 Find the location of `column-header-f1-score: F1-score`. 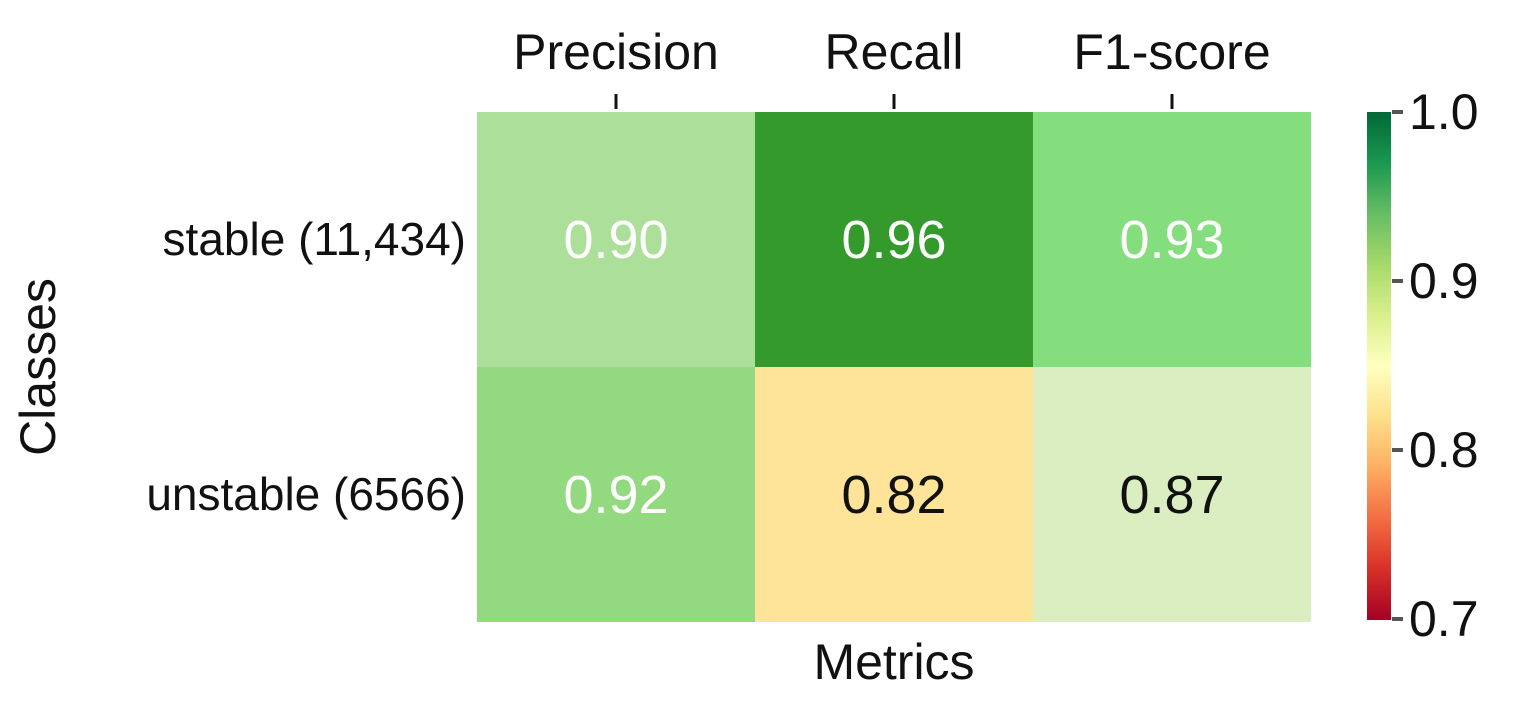

column-header-f1-score: F1-score is located at coordinates (1172, 52).